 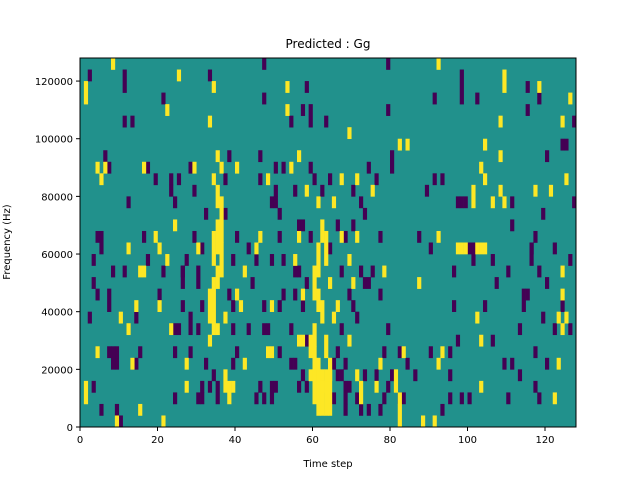 What do you see at coordinates (544, 440) in the screenshot?
I see `x-tick-label: 120` at bounding box center [544, 440].